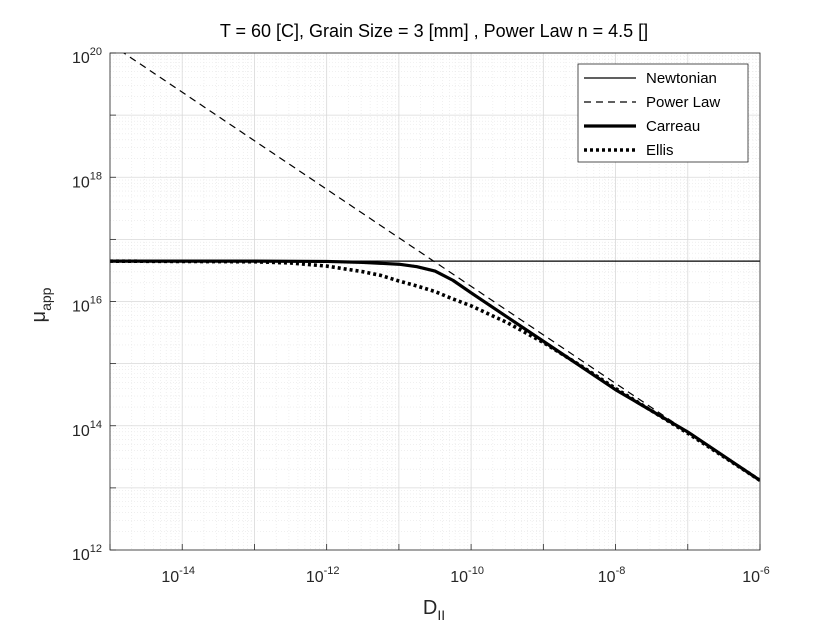 The width and height of the screenshot is (840, 630). What do you see at coordinates (430, 608) in the screenshot?
I see `x-axis-label-base: D` at bounding box center [430, 608].